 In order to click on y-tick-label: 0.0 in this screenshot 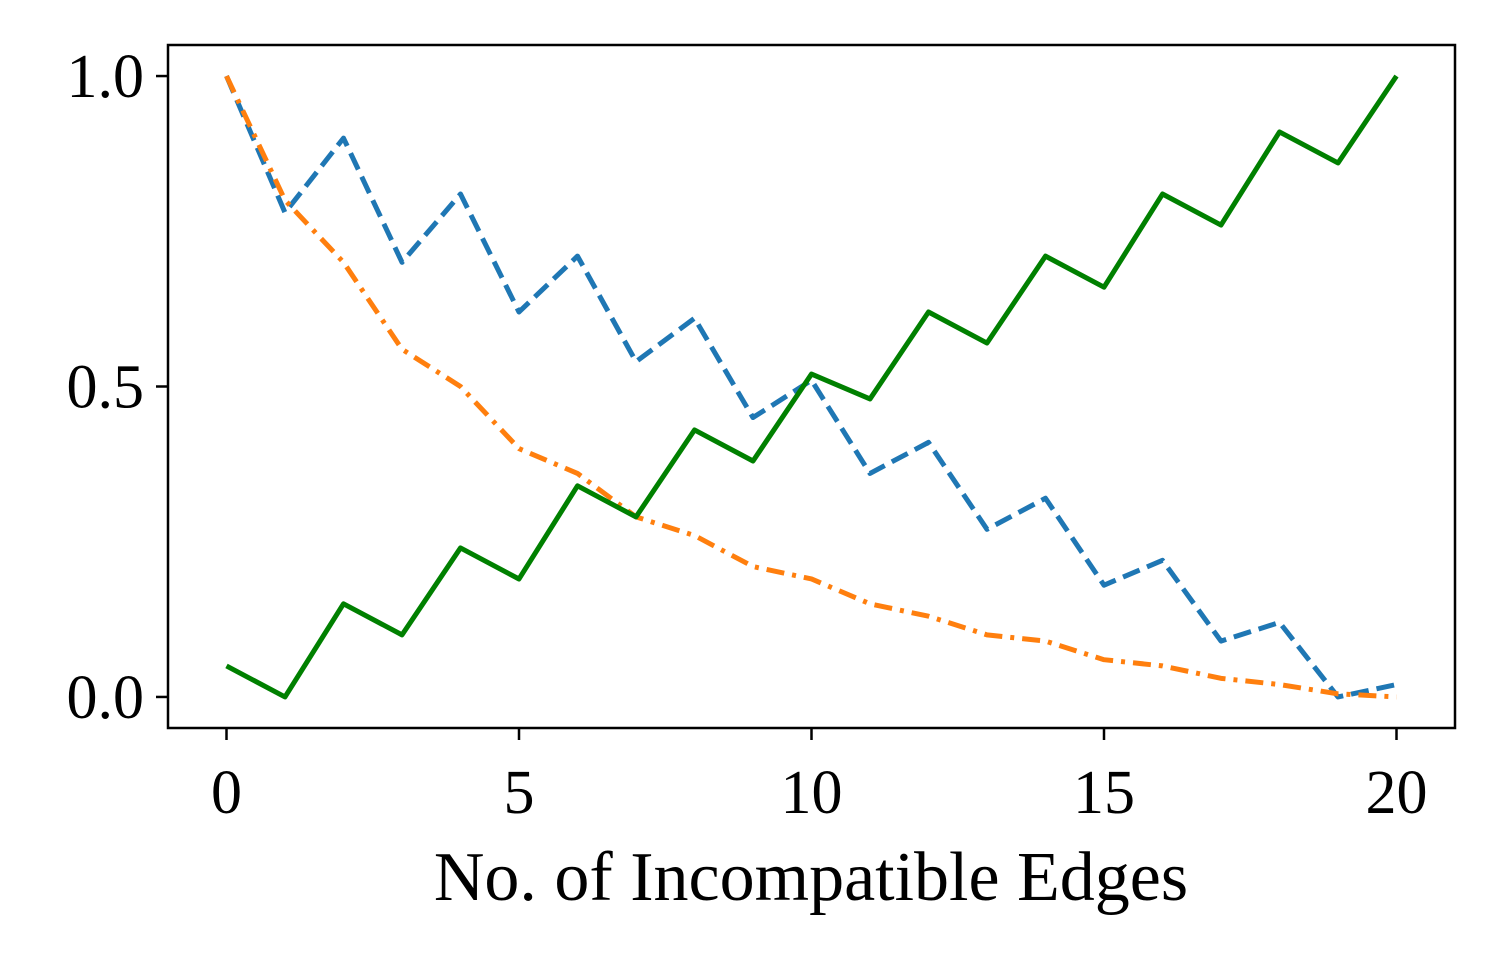, I will do `click(106, 698)`.